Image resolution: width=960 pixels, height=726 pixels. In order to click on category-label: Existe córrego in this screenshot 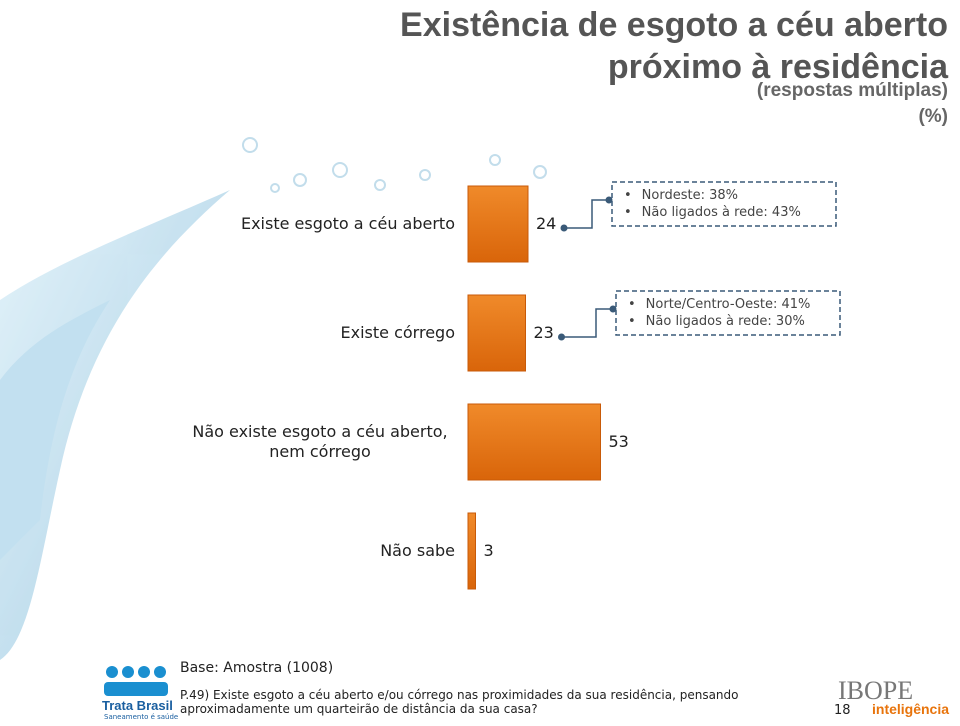, I will do `click(397, 332)`.